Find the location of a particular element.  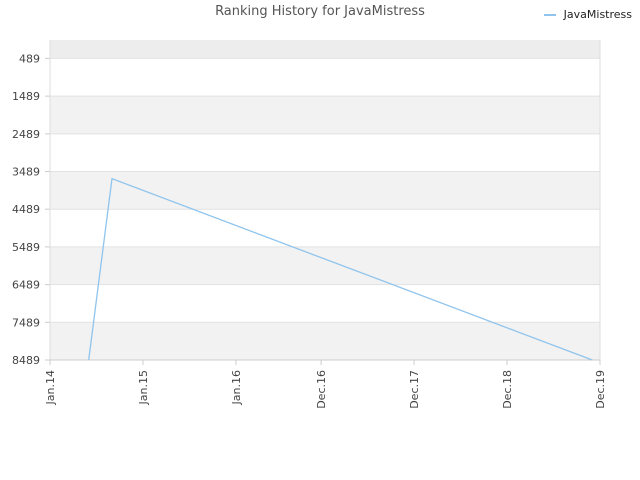

x-tick-label: Jan.14 is located at coordinates (50, 387).